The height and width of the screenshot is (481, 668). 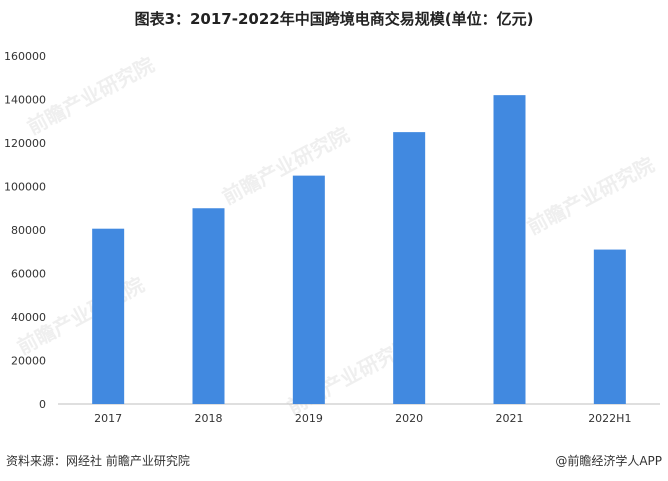 What do you see at coordinates (409, 418) in the screenshot?
I see `x-tick-label: 2020` at bounding box center [409, 418].